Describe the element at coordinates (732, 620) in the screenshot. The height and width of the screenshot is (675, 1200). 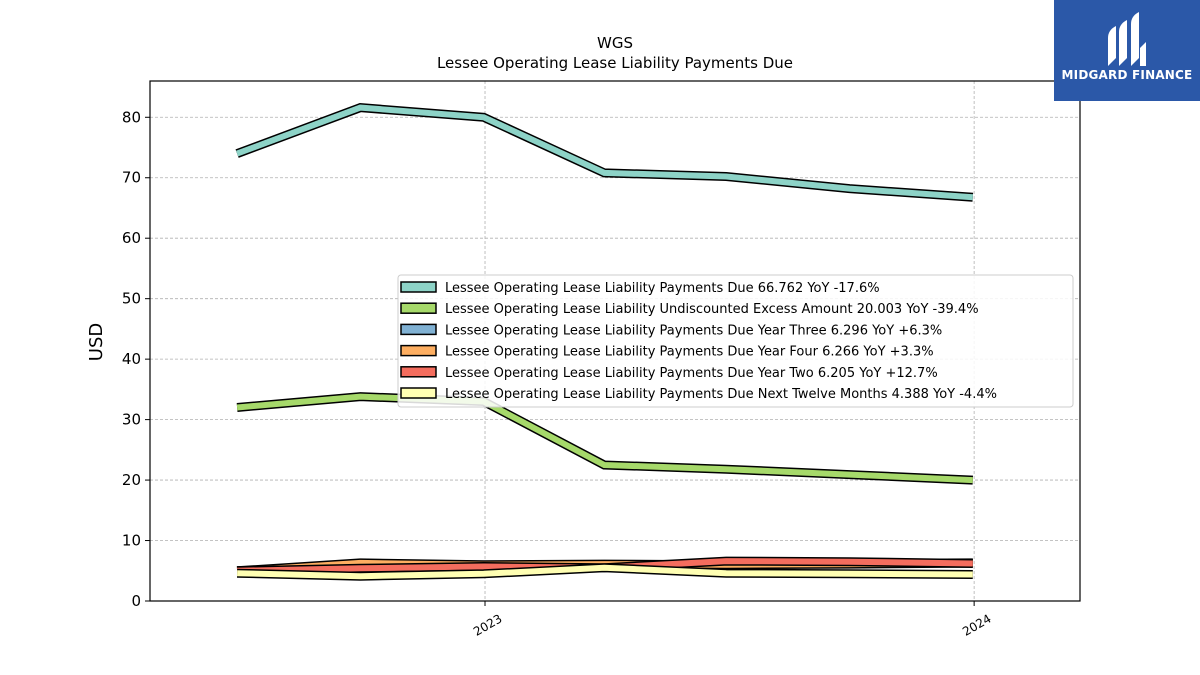
I see `x-axis: 2023 2024` at that location.